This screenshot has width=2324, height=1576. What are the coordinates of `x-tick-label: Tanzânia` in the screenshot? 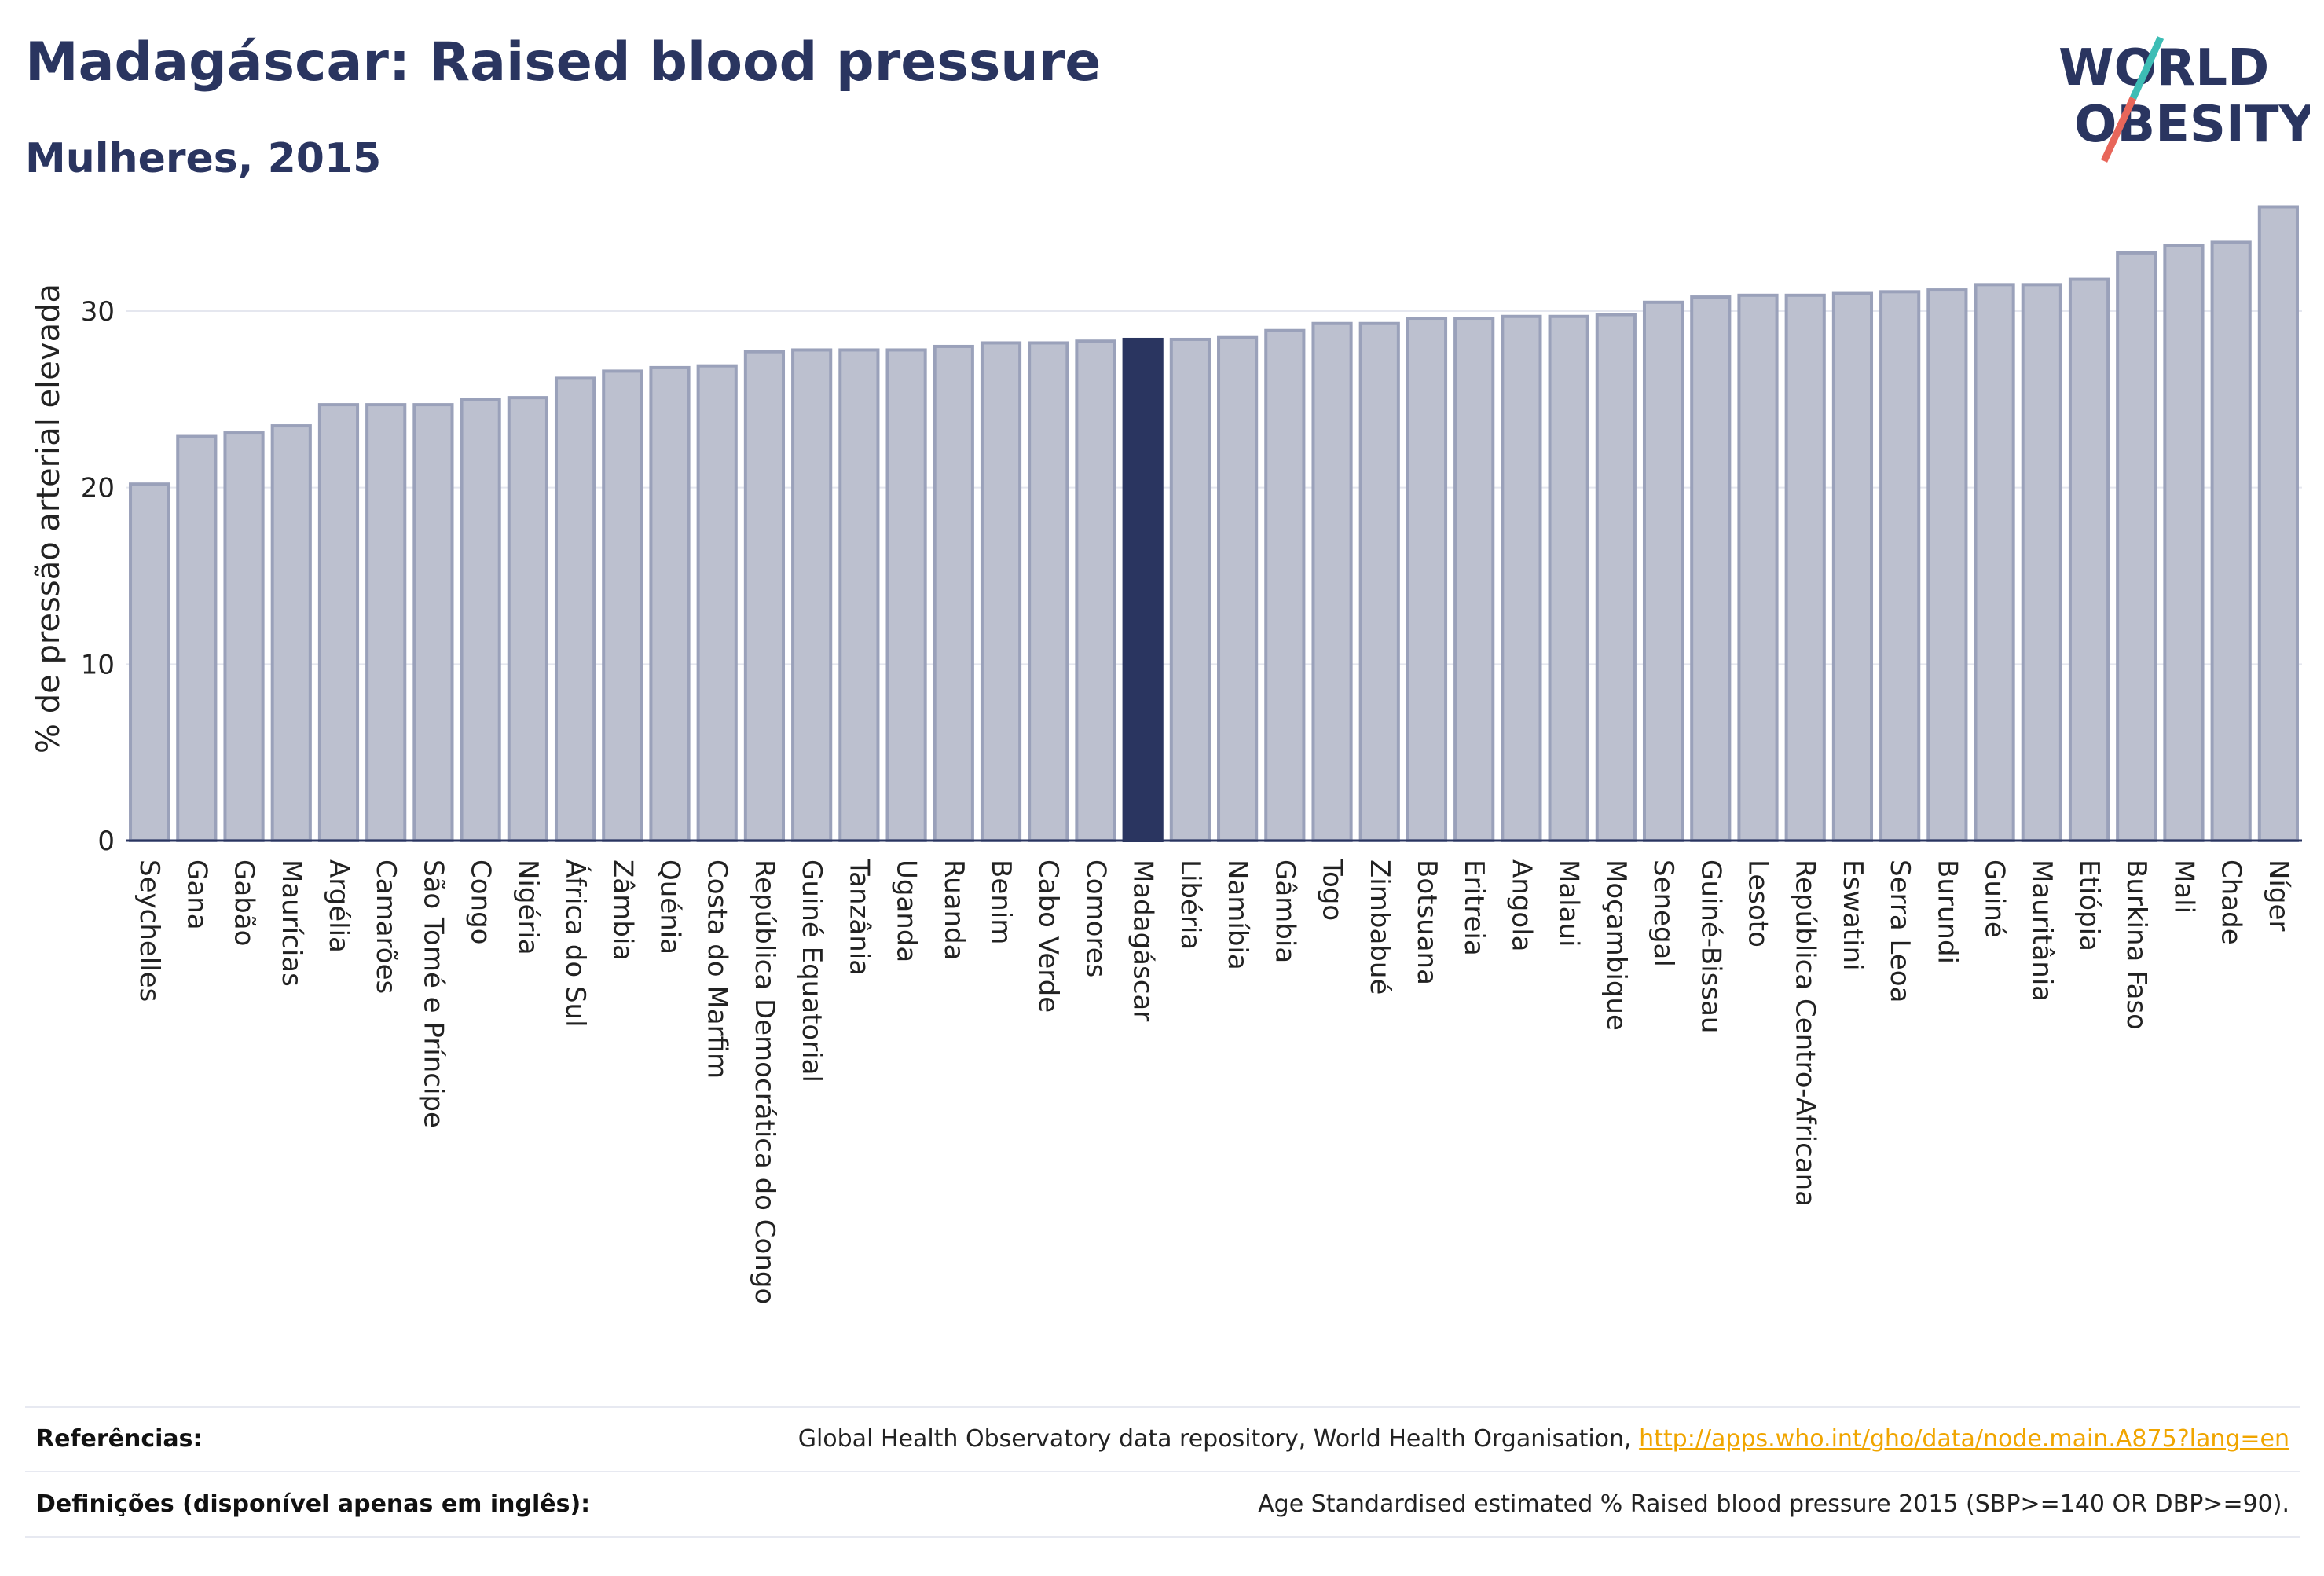 It's located at (858, 917).